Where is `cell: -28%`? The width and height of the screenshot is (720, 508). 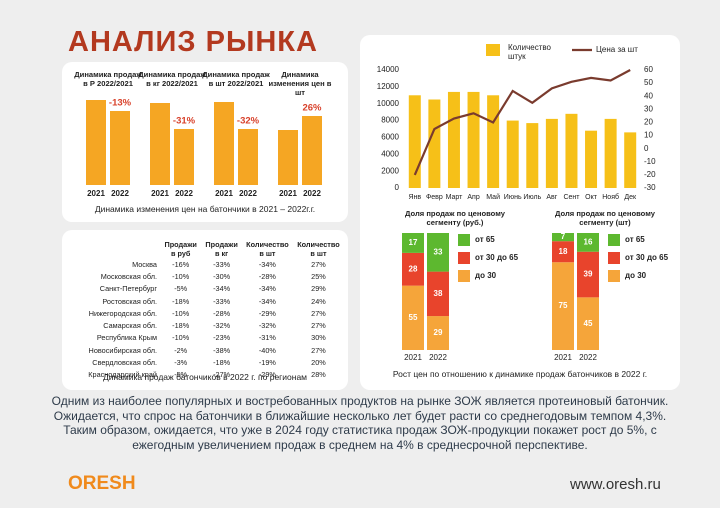
cell: -28% is located at coordinates (267, 276).